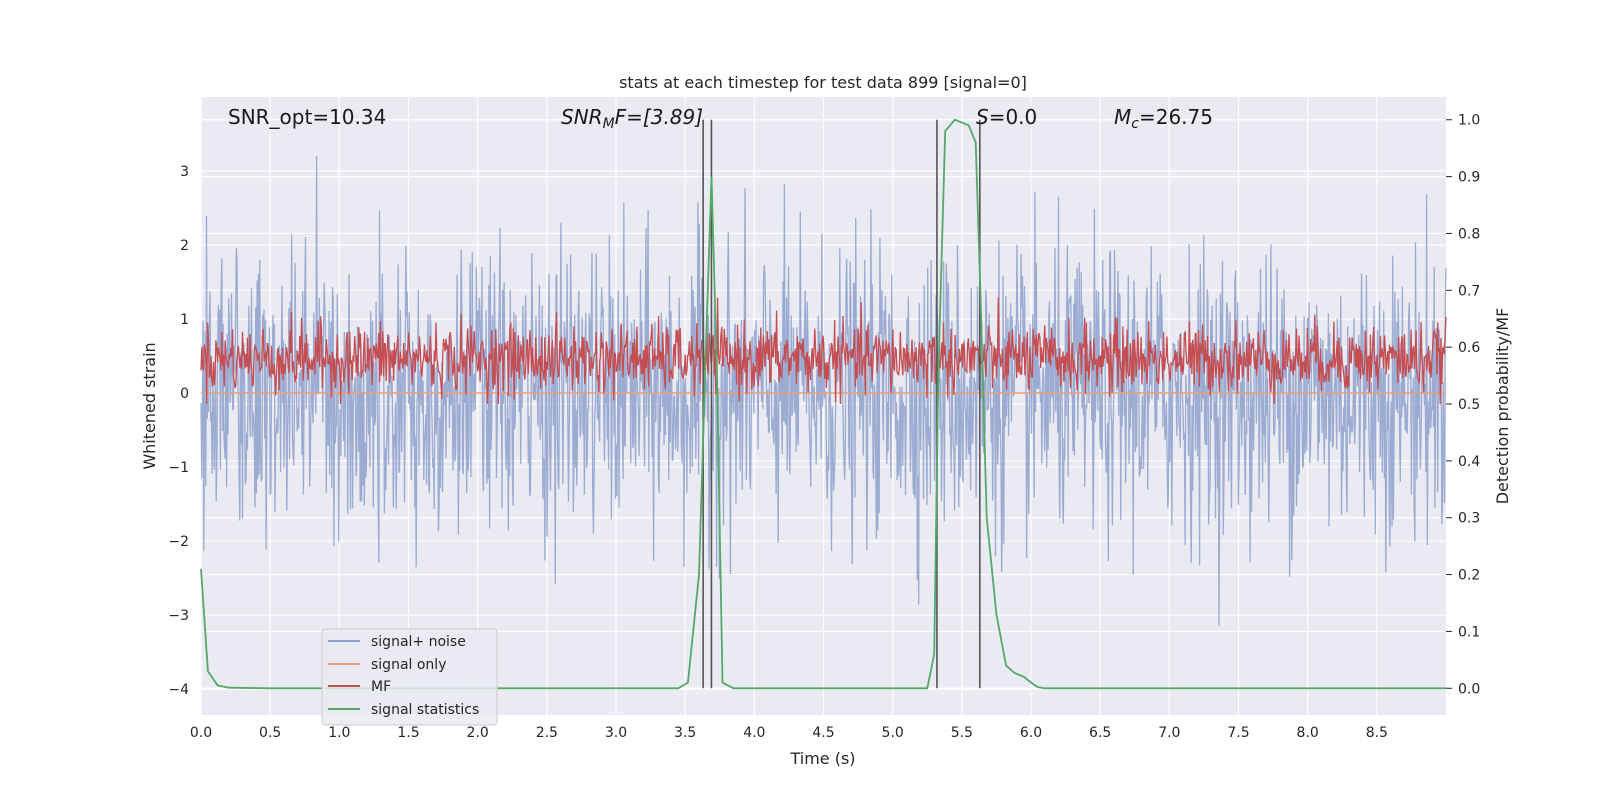  I want to click on y-tick-label-right: 0.7, so click(1469, 291).